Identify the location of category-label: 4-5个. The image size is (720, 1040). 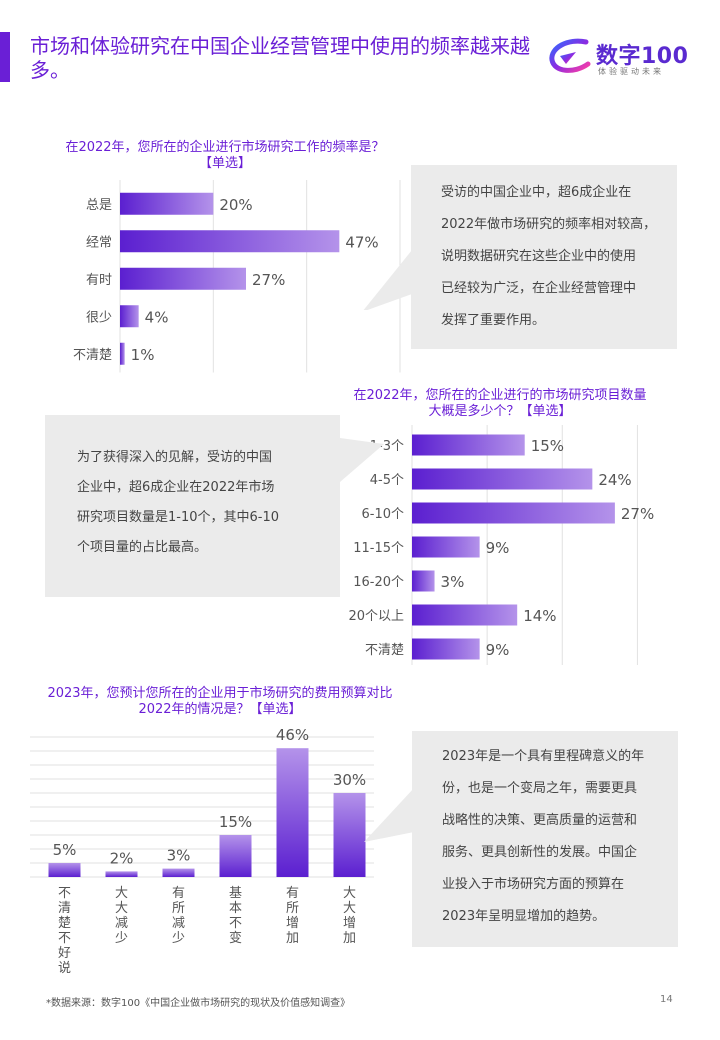
(387, 480).